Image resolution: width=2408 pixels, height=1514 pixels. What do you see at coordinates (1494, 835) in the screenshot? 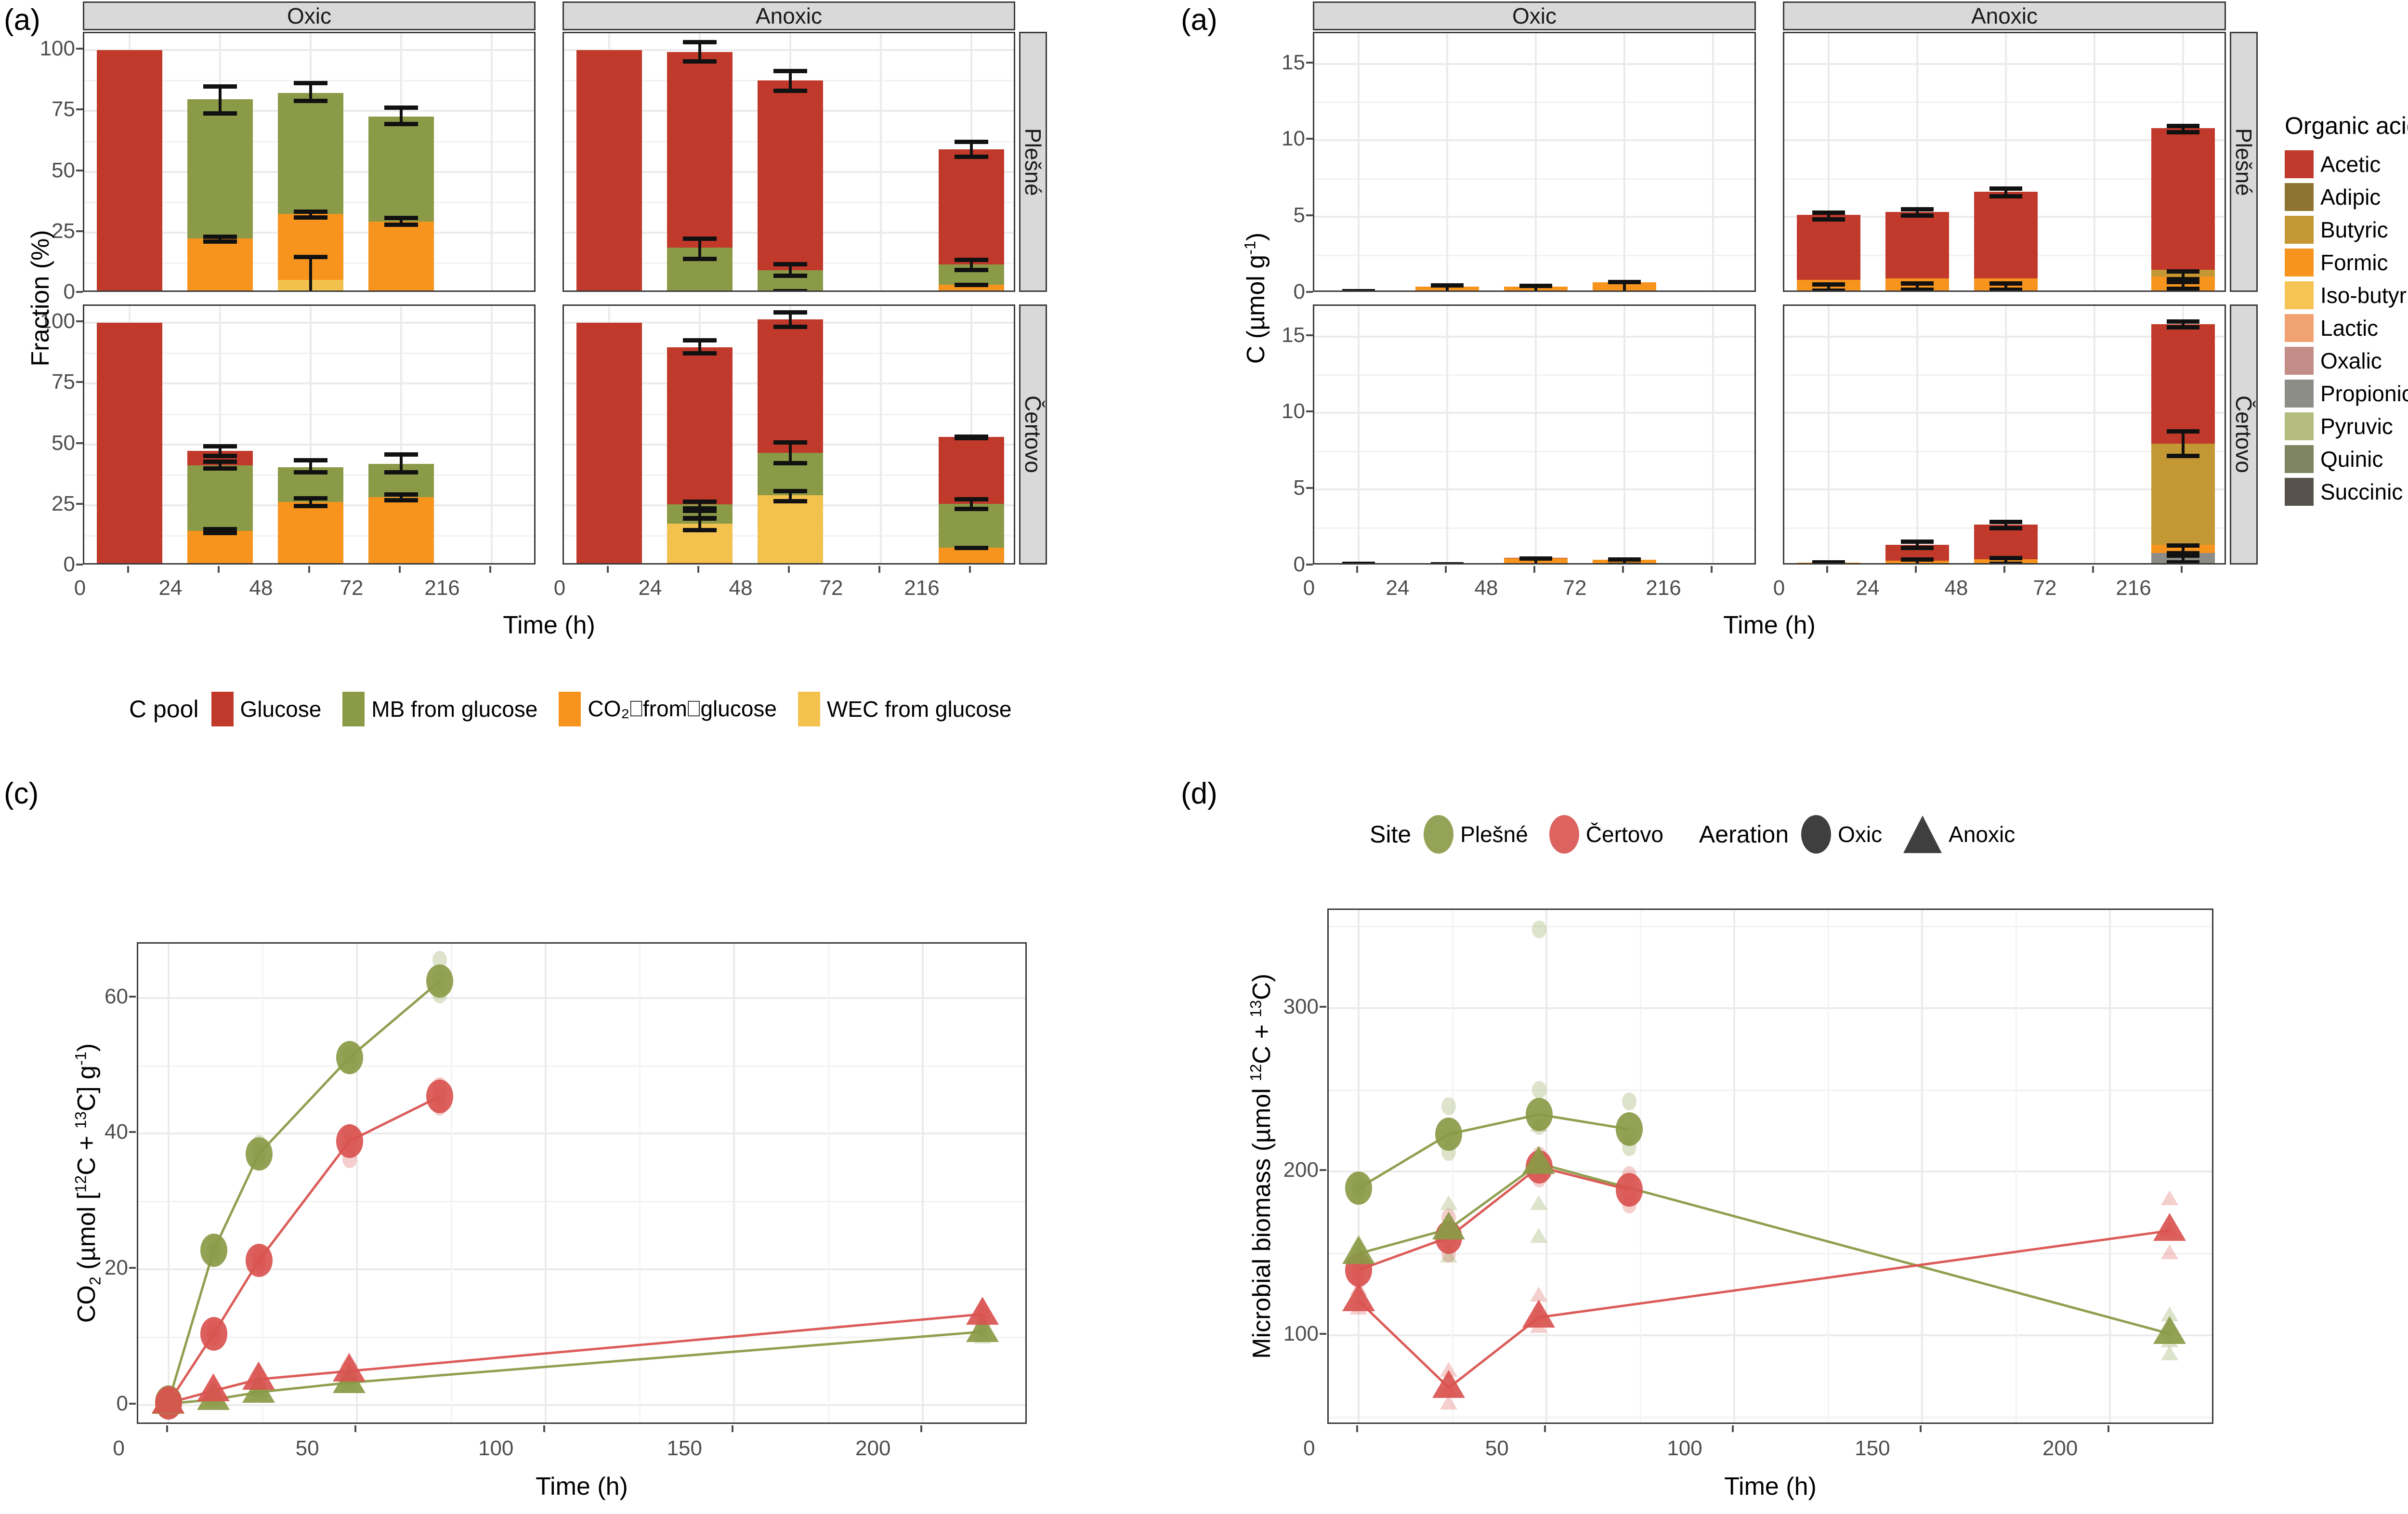
I see `site-legend-label-0: Plešné` at bounding box center [1494, 835].